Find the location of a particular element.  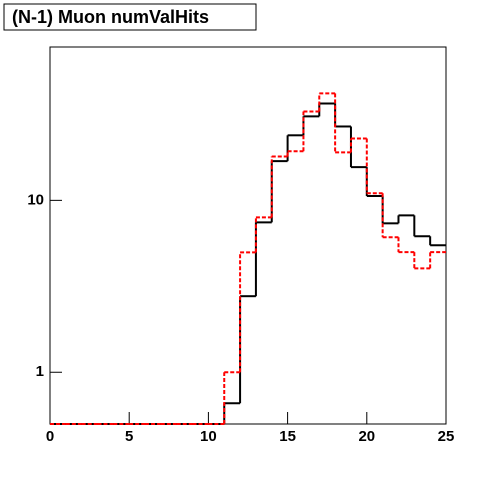

x-tick-label: 25 is located at coordinates (446, 436).